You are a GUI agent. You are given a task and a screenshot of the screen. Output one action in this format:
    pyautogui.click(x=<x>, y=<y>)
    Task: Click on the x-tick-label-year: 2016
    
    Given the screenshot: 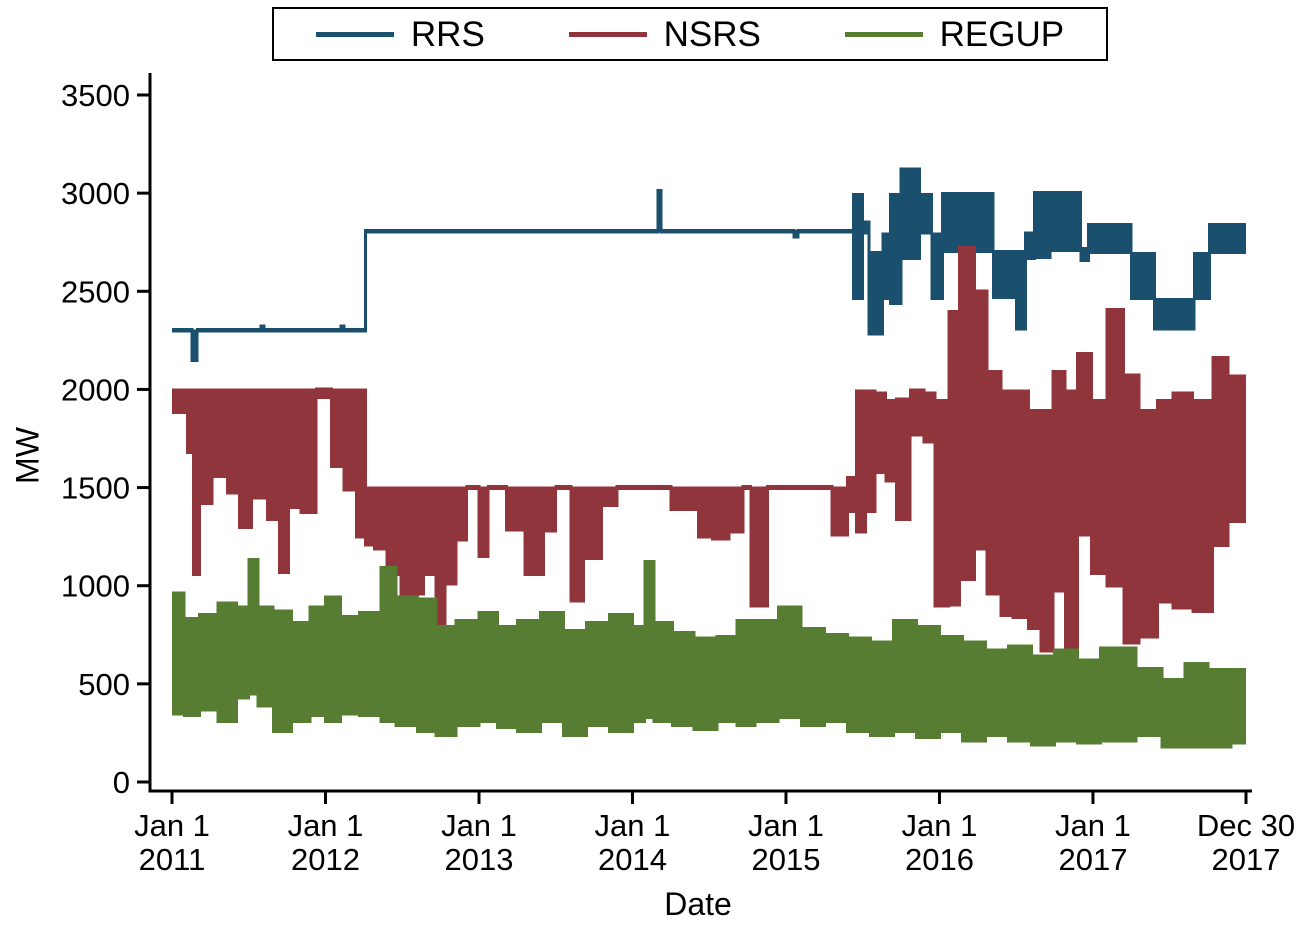 What is the action you would take?
    pyautogui.click(x=939, y=859)
    